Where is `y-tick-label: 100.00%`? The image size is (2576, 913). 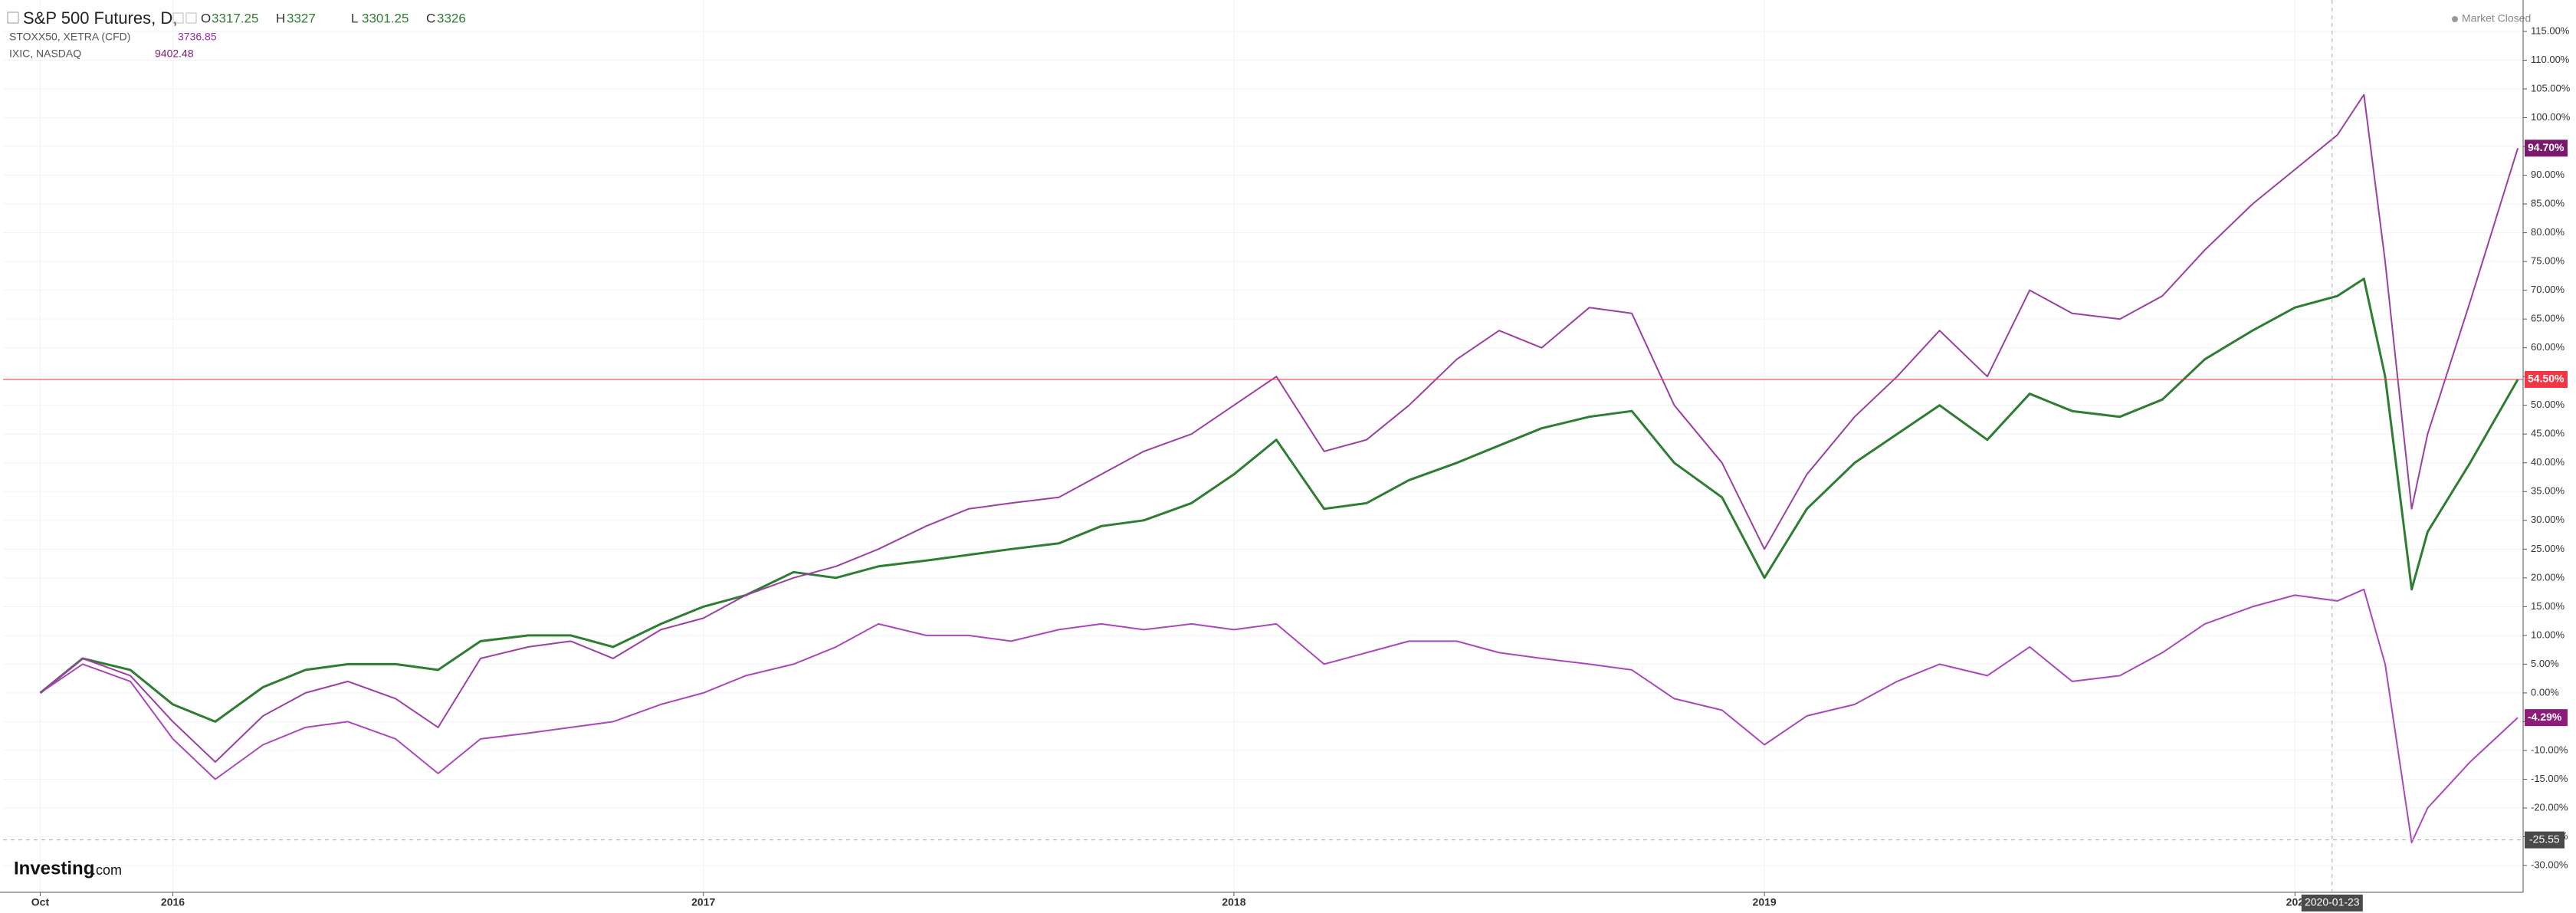
y-tick-label: 100.00% is located at coordinates (2551, 117).